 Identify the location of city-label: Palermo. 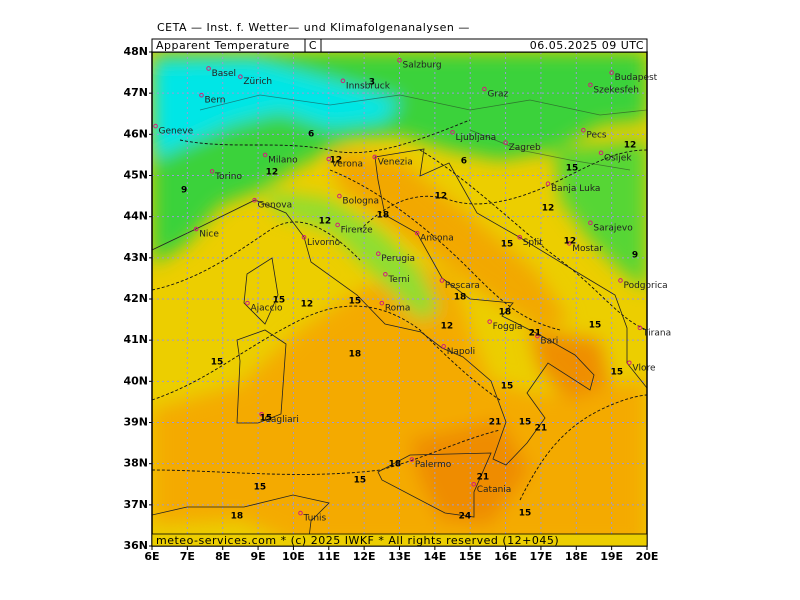
(433, 465).